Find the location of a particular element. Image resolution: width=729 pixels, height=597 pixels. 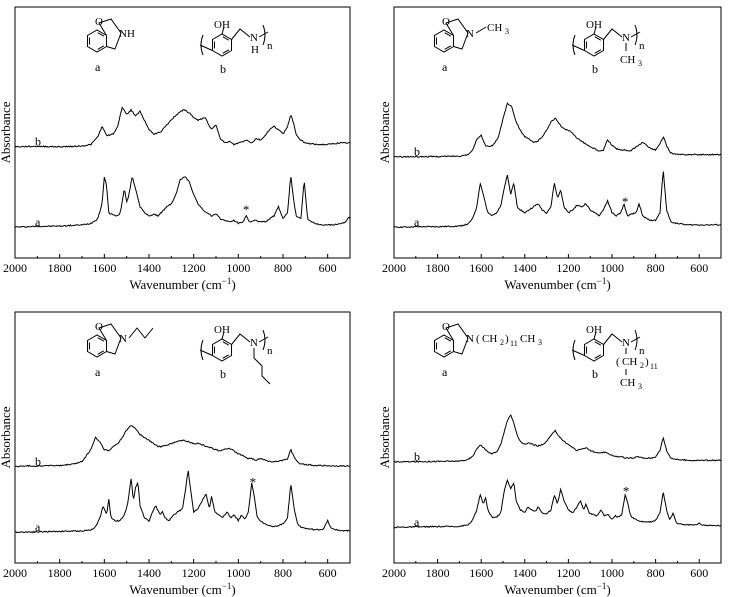

x-tick-label: 800 is located at coordinates (656, 268).